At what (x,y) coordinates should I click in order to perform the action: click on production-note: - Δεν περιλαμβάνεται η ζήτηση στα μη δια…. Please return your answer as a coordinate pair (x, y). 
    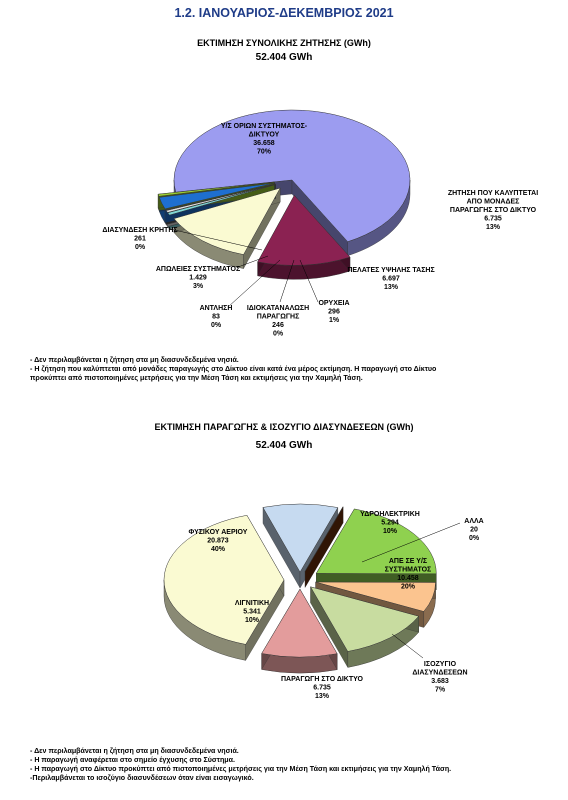
    Looking at the image, I should click on (134, 751).